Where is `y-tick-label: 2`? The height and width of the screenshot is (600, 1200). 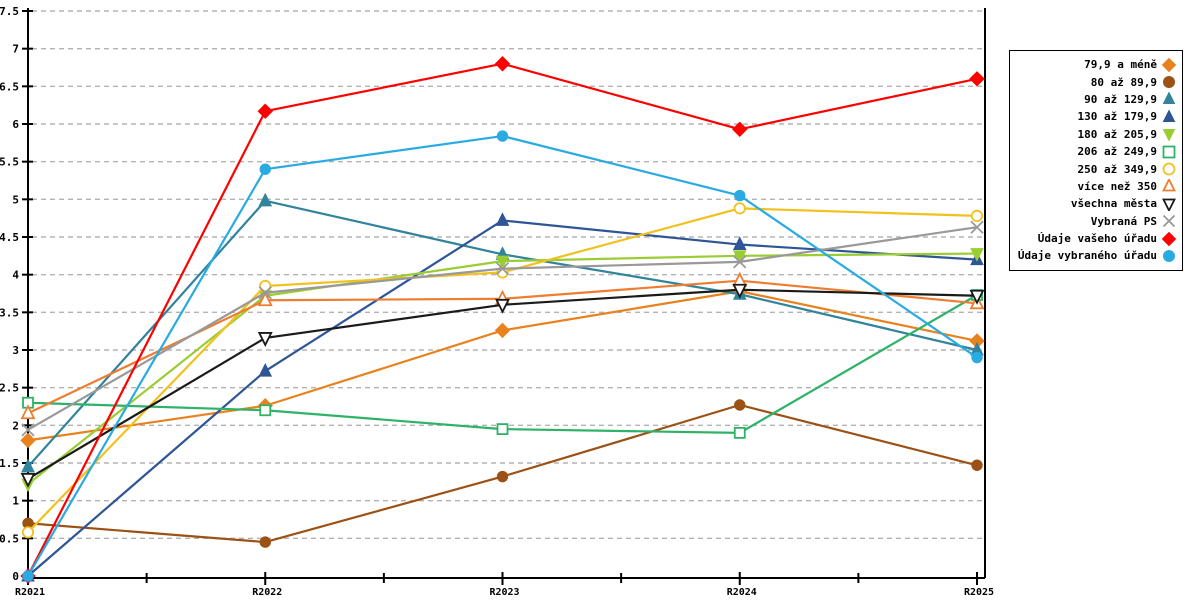 y-tick-label: 2 is located at coordinates (15, 425).